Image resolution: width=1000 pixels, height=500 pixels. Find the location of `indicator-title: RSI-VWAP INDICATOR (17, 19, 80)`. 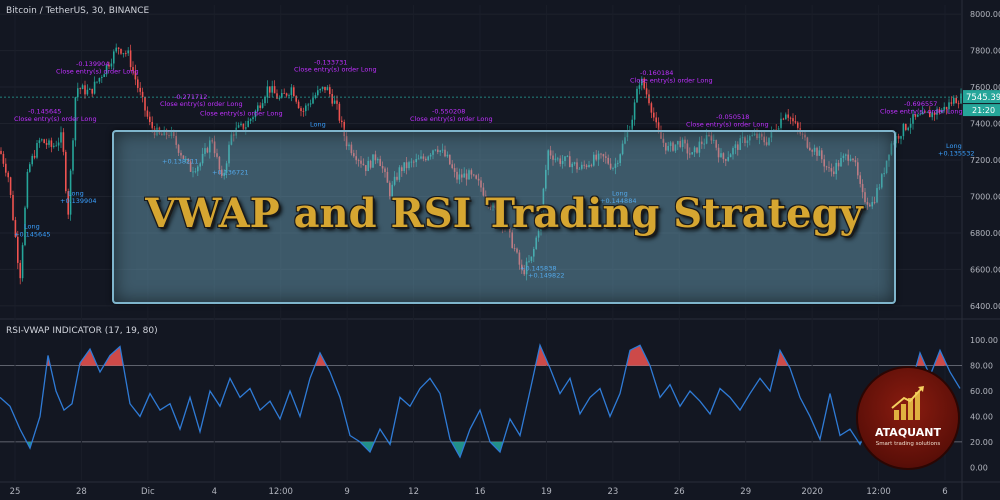

indicator-title: RSI-VWAP INDICATOR (17, 19, 80) is located at coordinates (82, 331).